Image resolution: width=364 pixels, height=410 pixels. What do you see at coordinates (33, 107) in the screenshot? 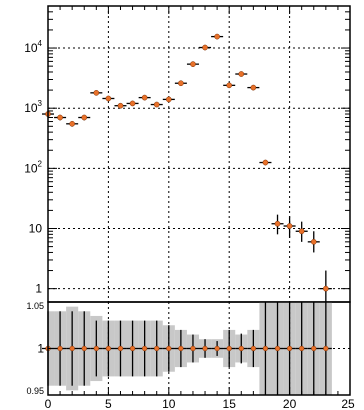
I see `main-y-tick-label: 10³` at bounding box center [33, 107].